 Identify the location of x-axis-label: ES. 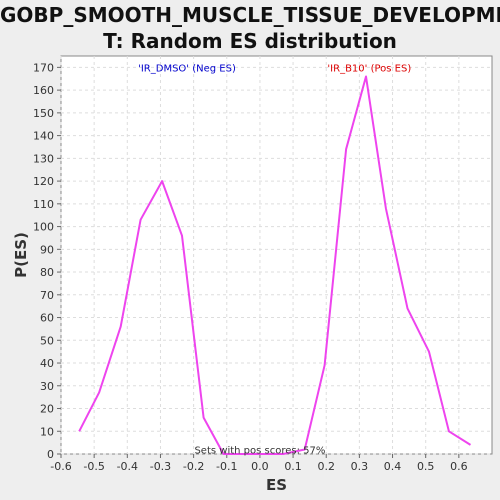
(276, 485).